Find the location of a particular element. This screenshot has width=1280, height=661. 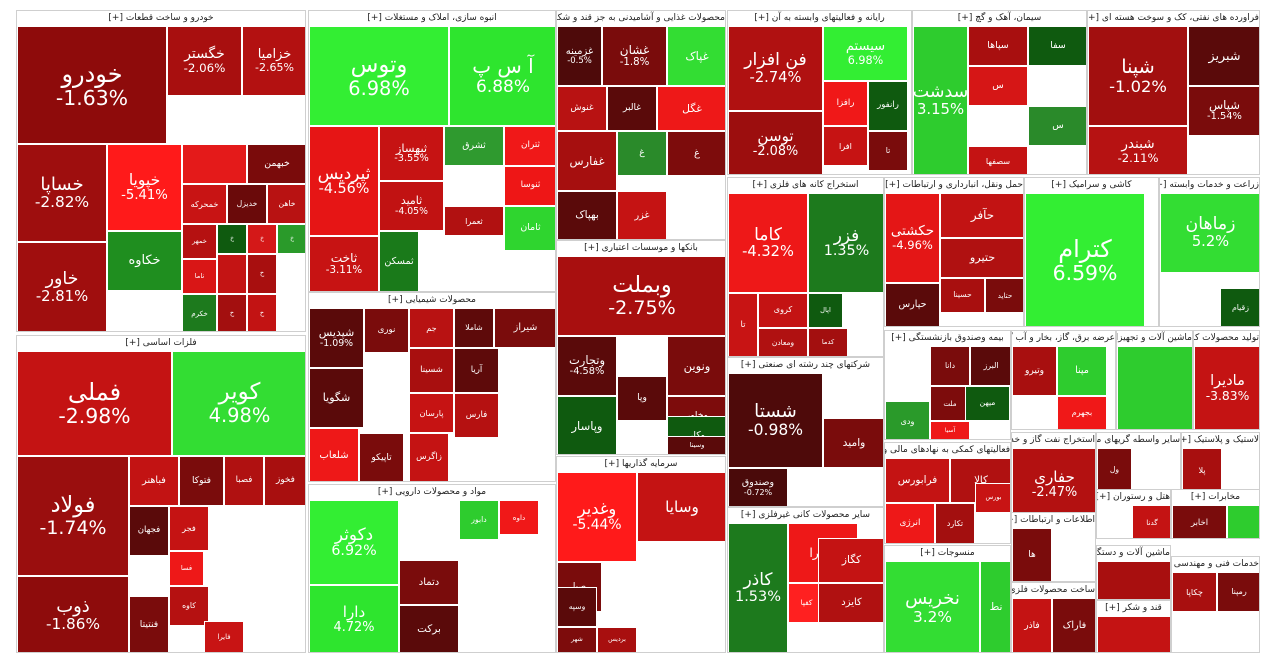

tile-رانفور: رانفور is located at coordinates (888, 106).